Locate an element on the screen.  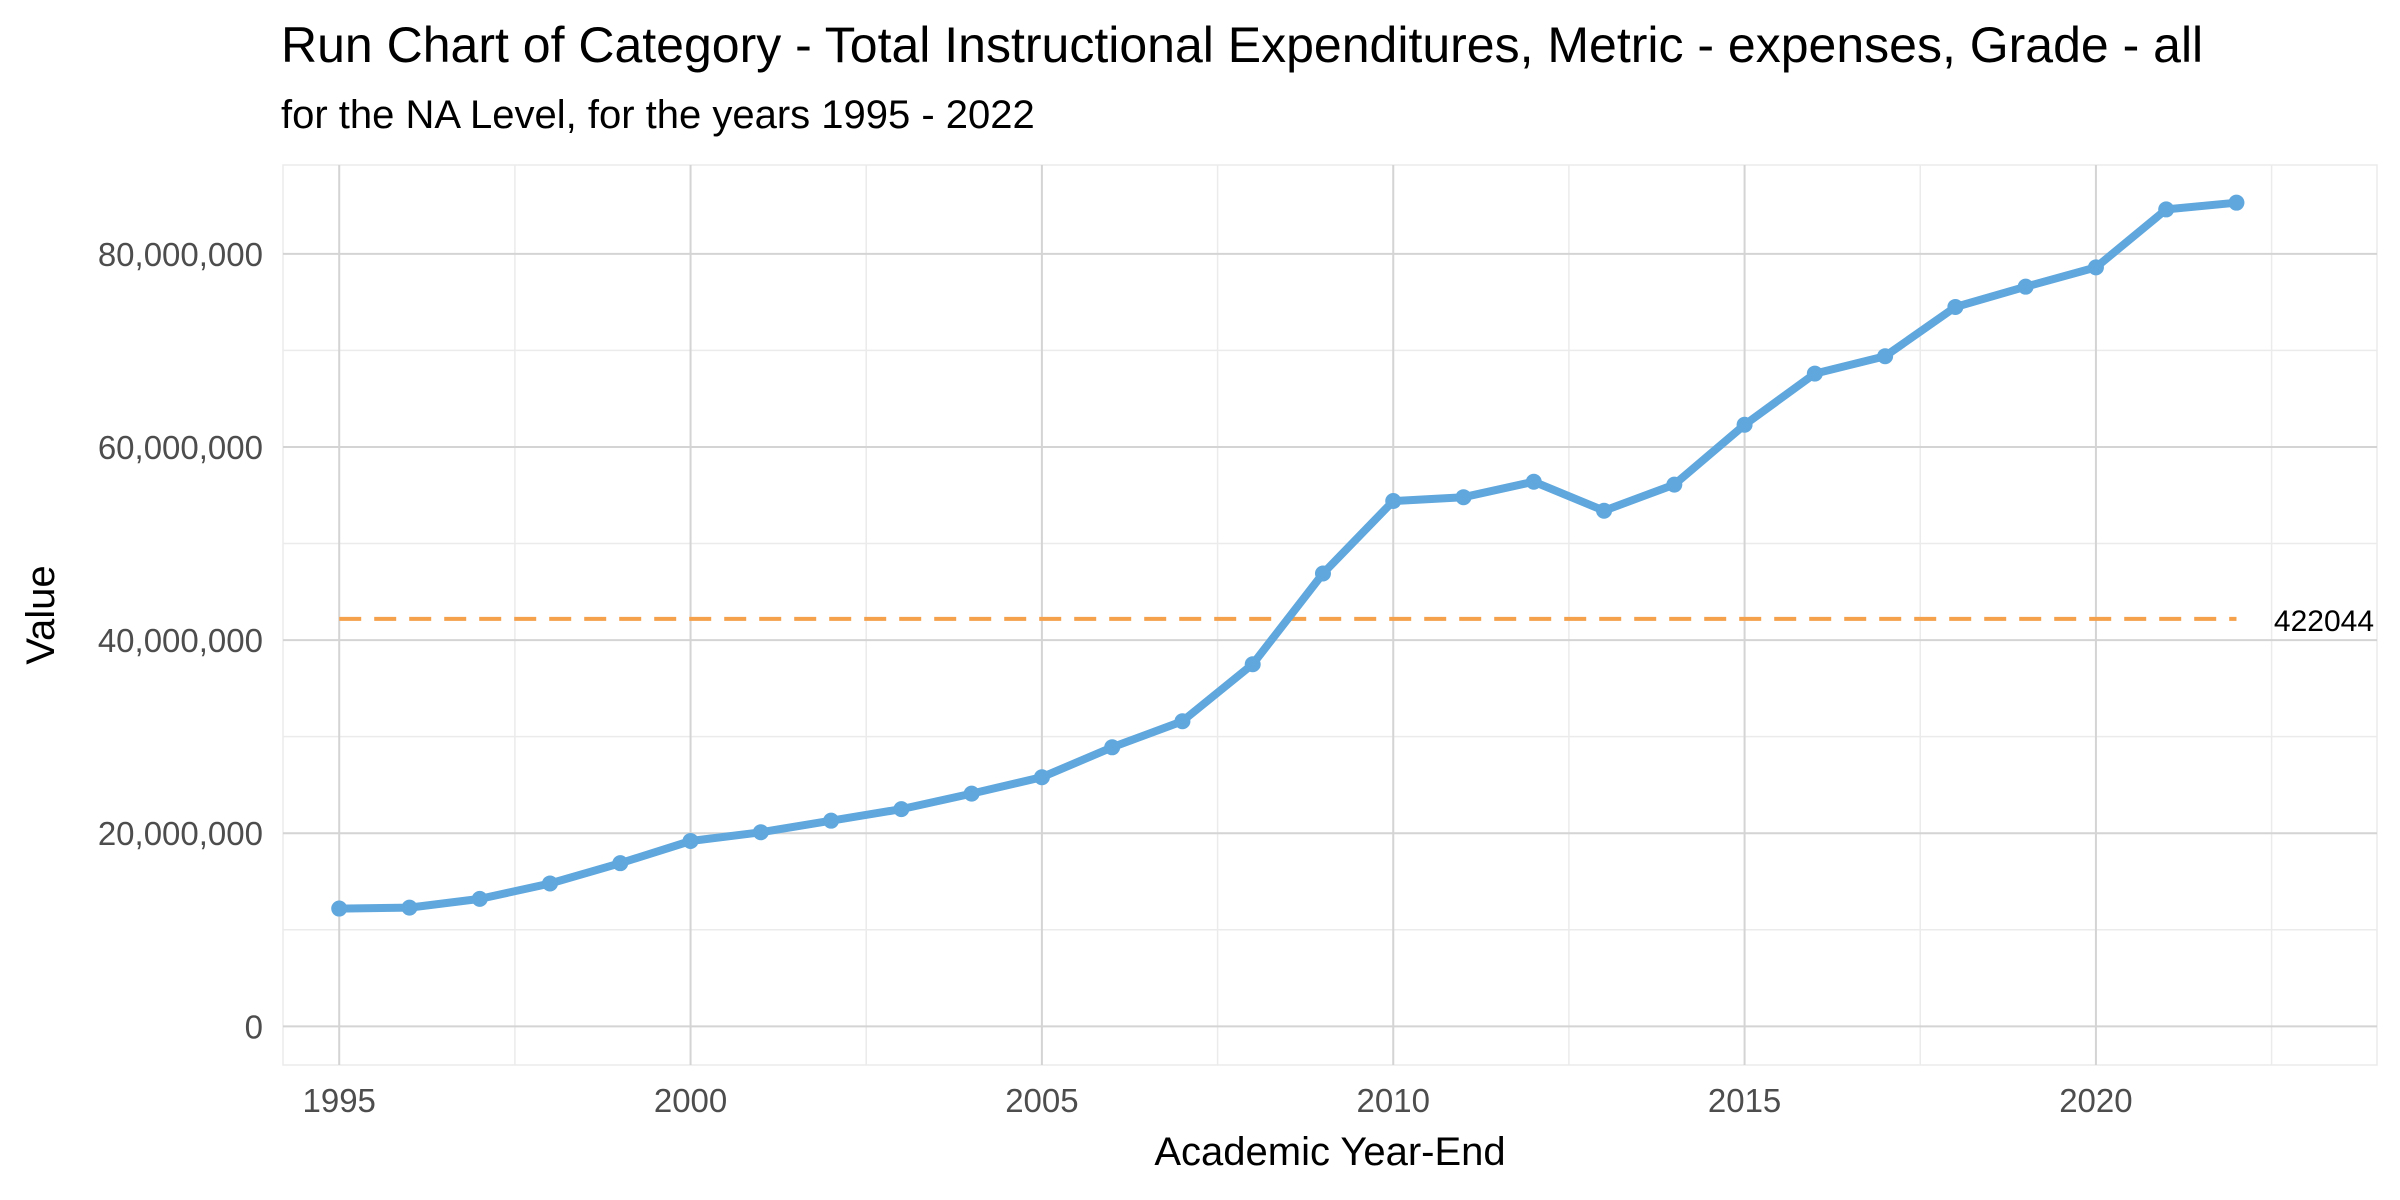
y-tick-label: 40,000,000 is located at coordinates (180, 640).